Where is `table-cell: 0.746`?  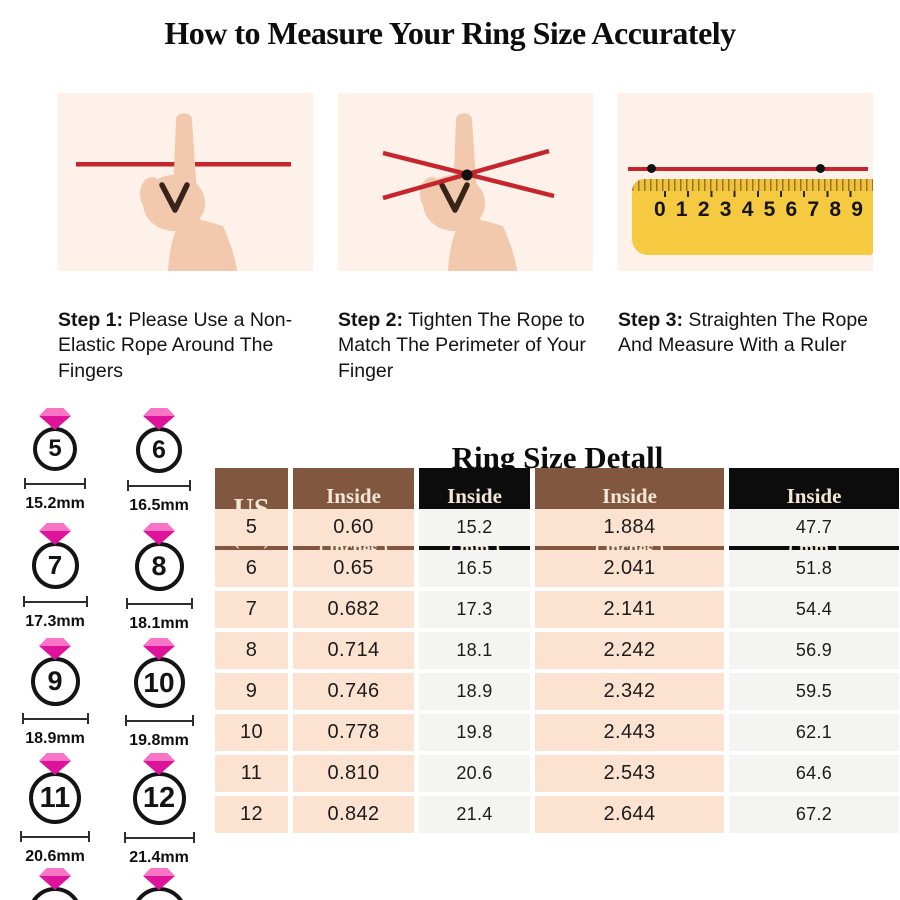 table-cell: 0.746 is located at coordinates (353, 691).